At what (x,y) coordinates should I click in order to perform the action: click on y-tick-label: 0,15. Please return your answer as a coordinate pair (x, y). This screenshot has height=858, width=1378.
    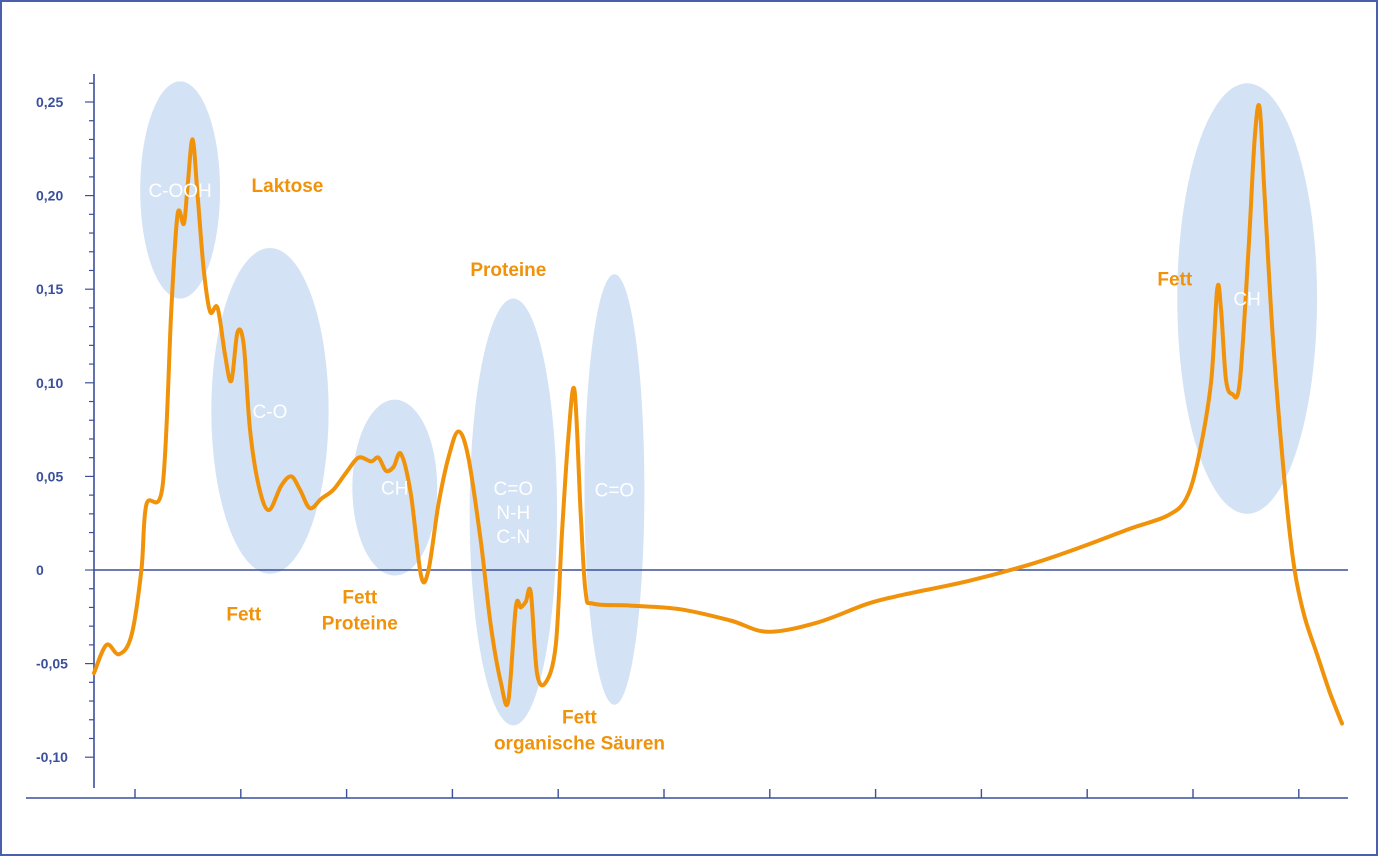
    Looking at the image, I should click on (49, 289).